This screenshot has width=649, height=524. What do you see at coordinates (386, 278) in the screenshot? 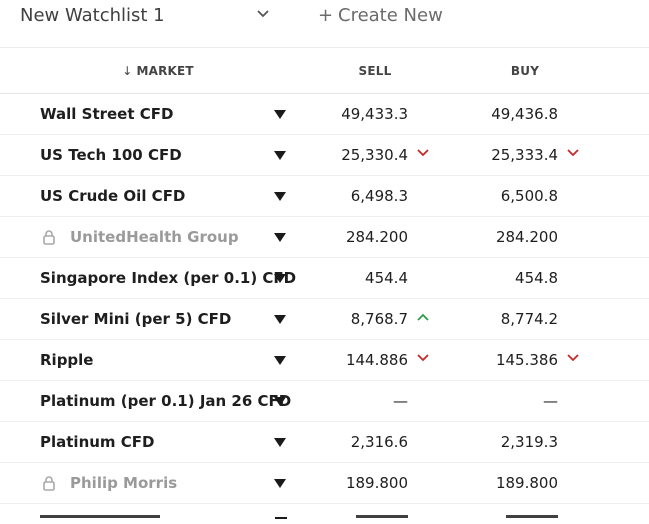
I see `sell-price: 454.4` at bounding box center [386, 278].